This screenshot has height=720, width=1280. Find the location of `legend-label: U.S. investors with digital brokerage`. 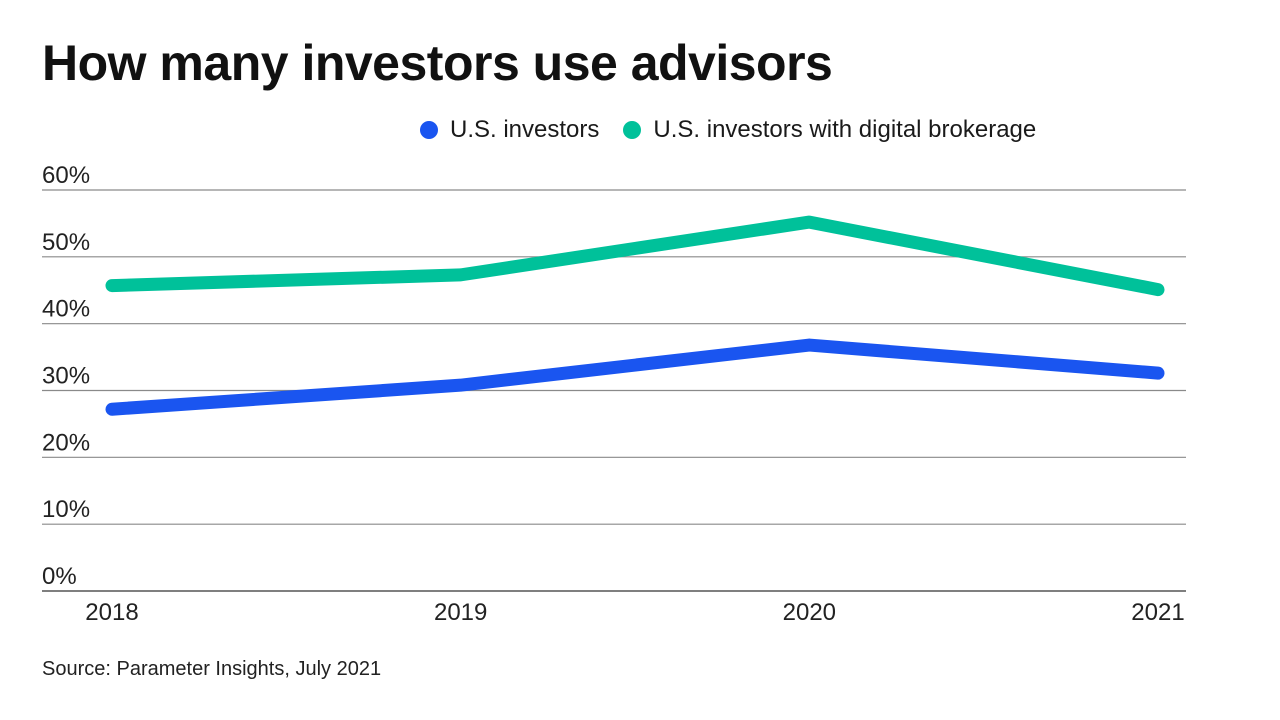

legend-label: U.S. investors with digital brokerage is located at coordinates (845, 129).